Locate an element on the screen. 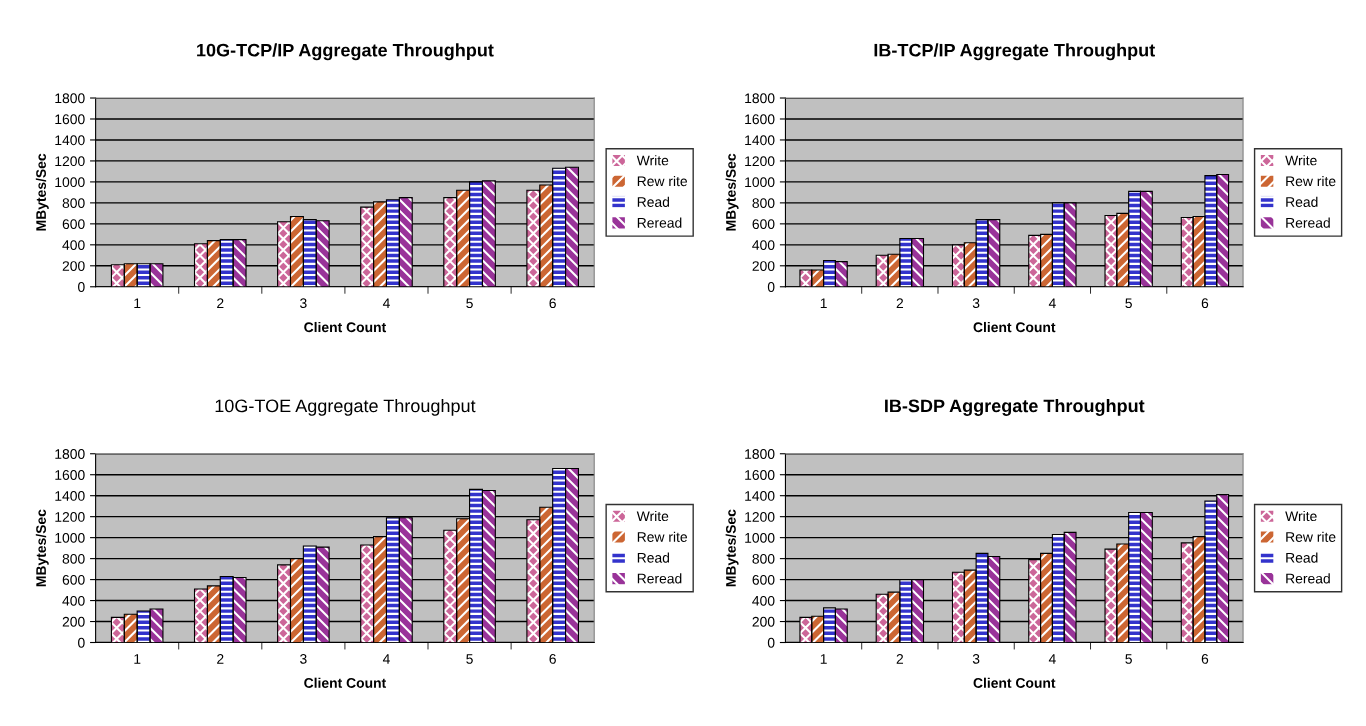 The height and width of the screenshot is (726, 1366). chart-title: 10G-TCP/IP Aggregate Throughput is located at coordinates (345, 52).